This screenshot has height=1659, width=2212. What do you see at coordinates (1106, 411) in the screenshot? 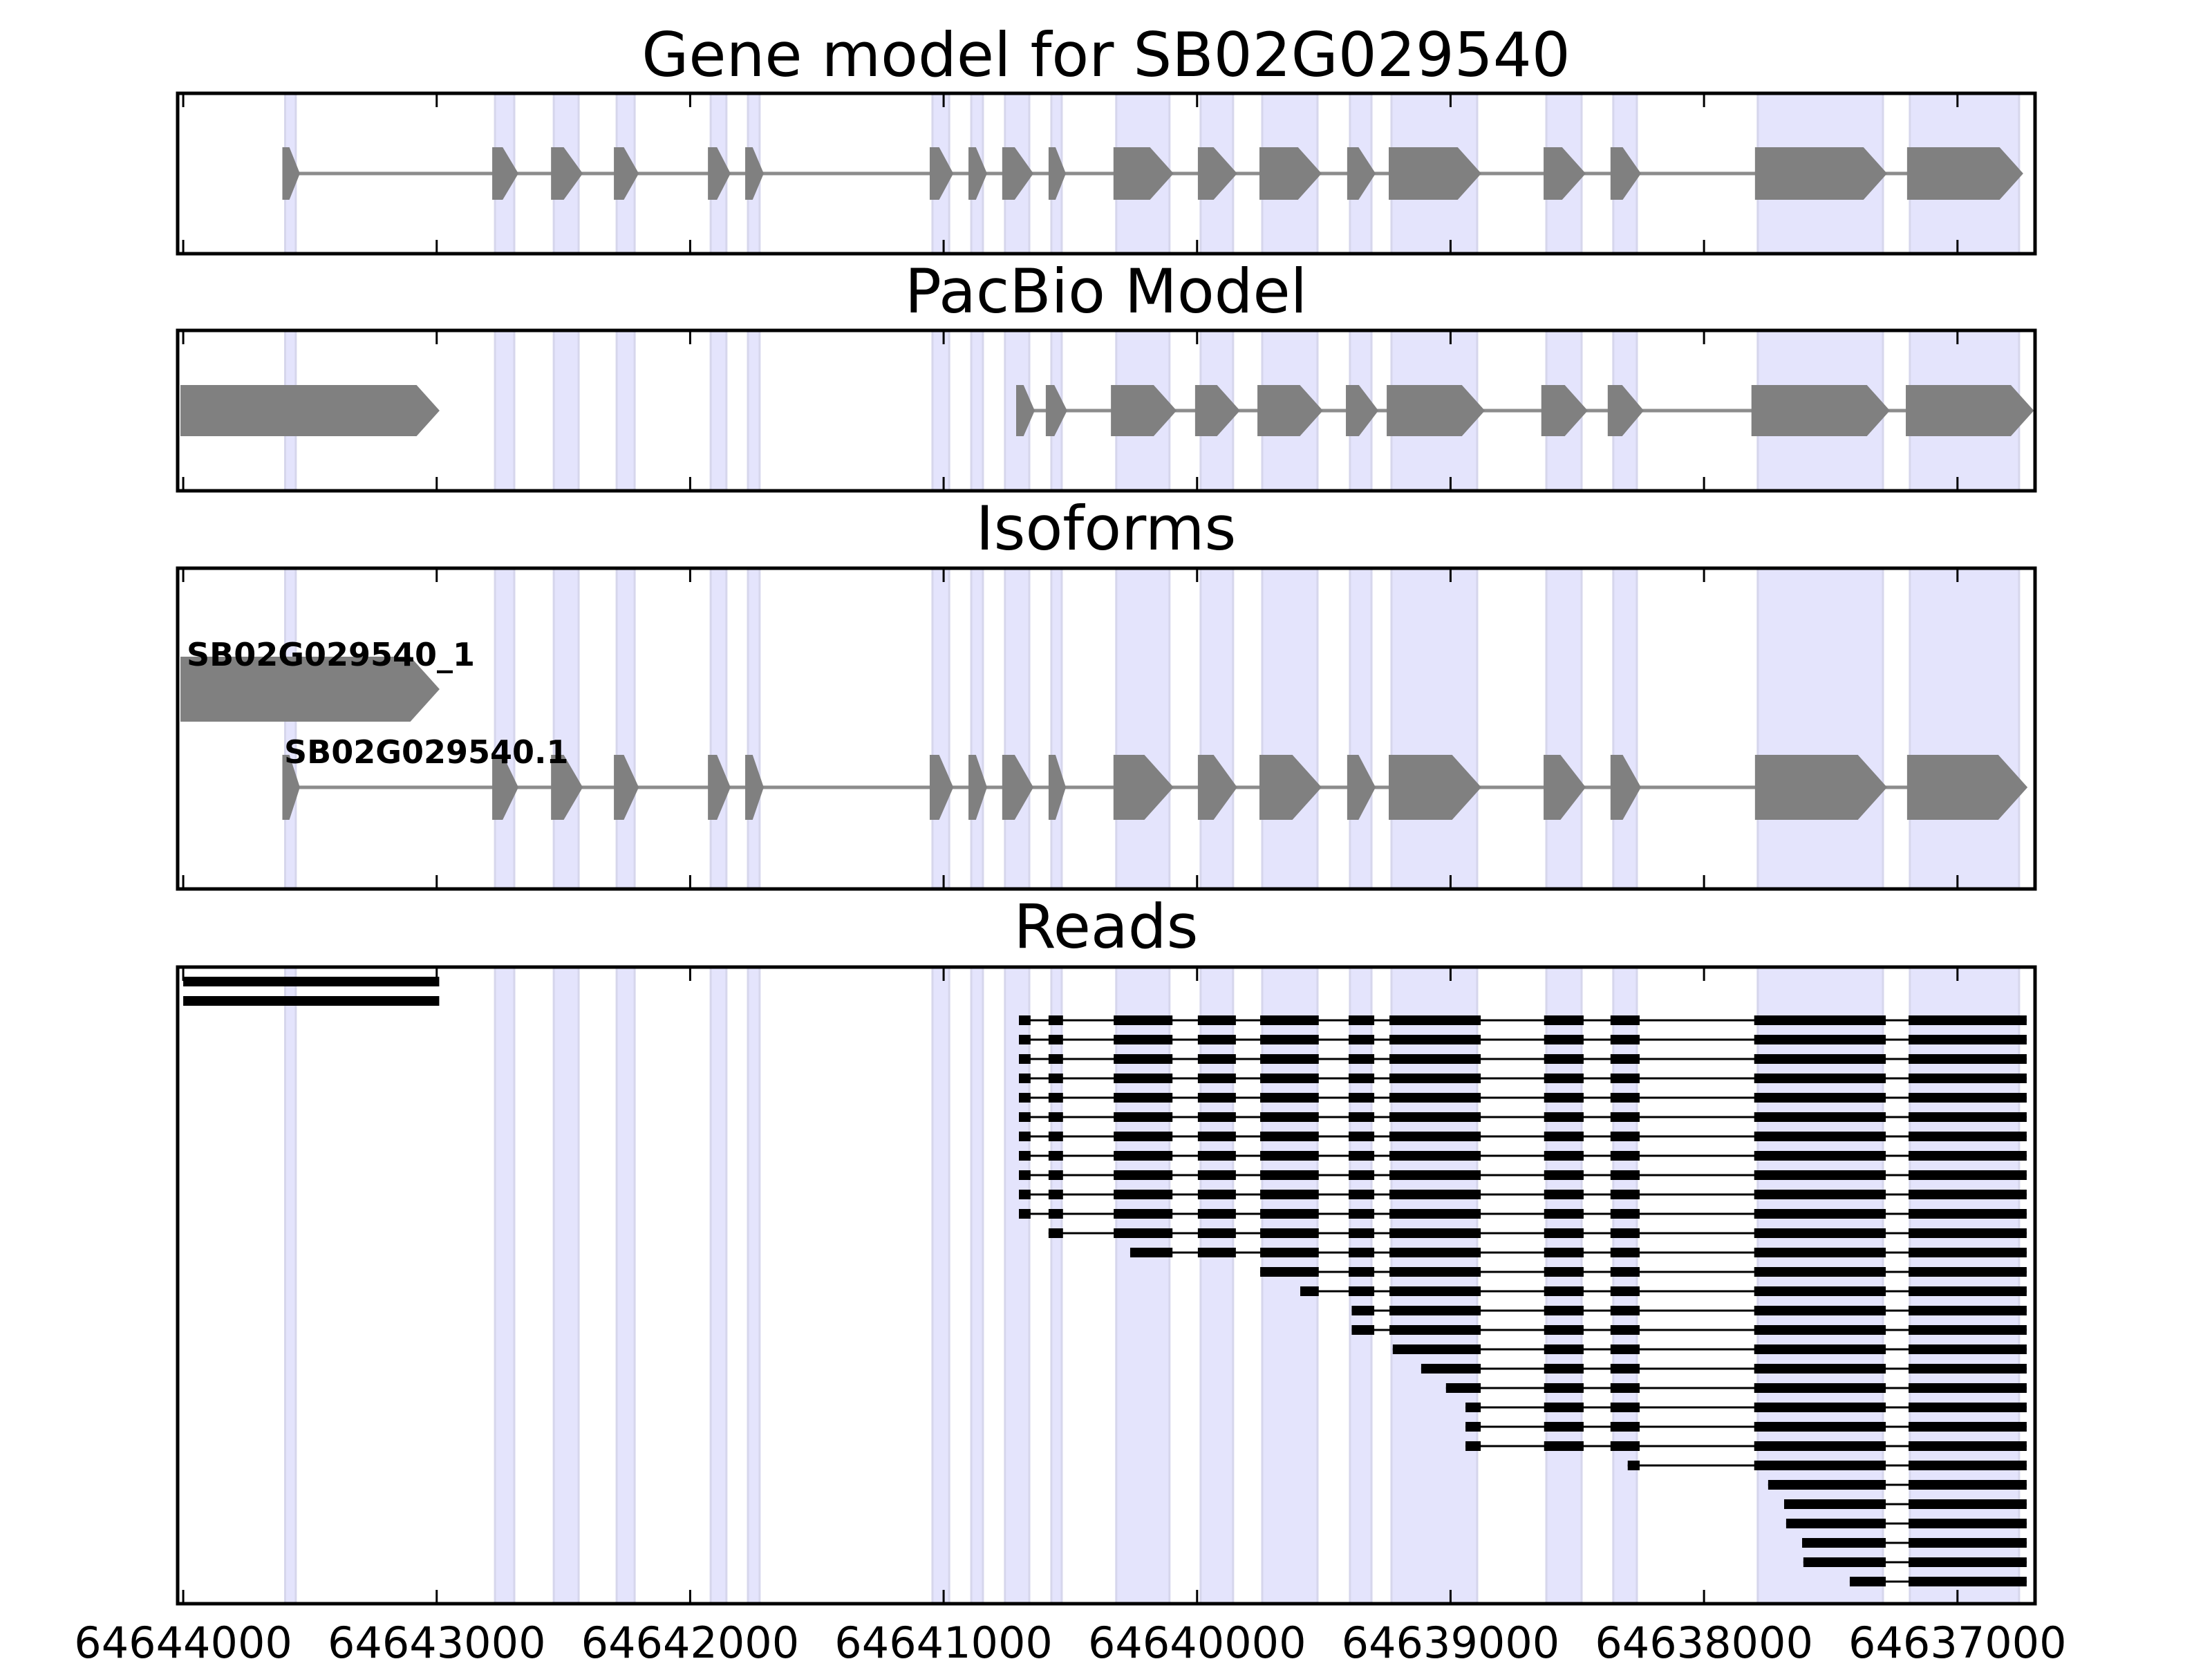
I see `panel-frame` at bounding box center [1106, 411].